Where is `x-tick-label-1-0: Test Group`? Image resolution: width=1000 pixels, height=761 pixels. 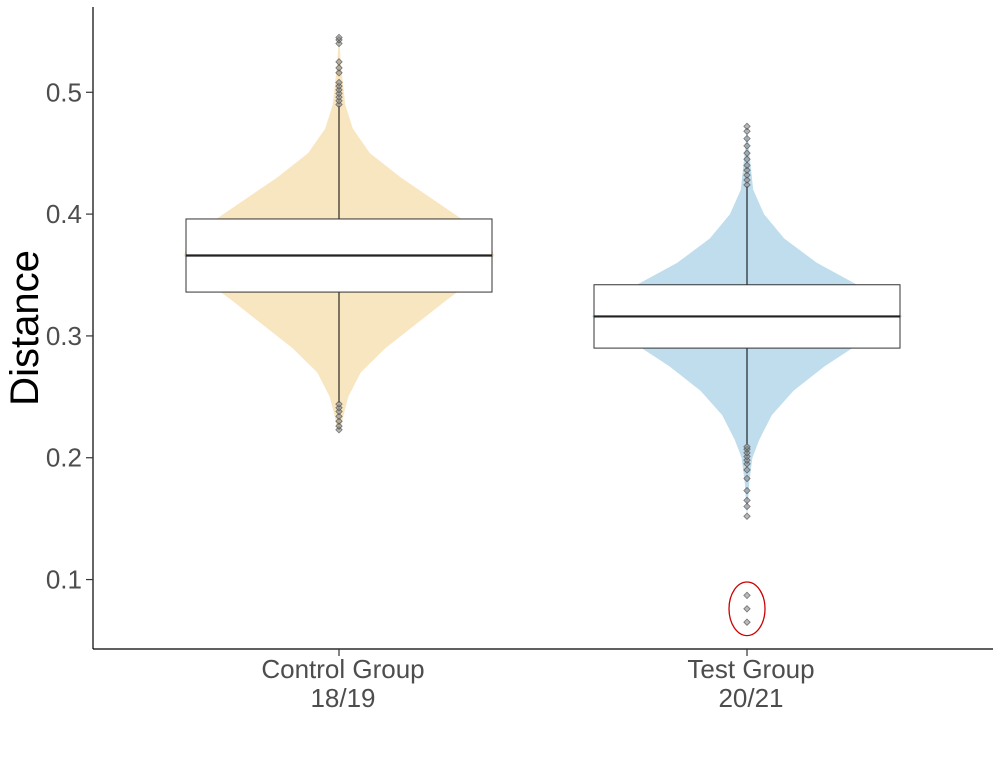 x-tick-label-1-0: Test Group is located at coordinates (750, 669).